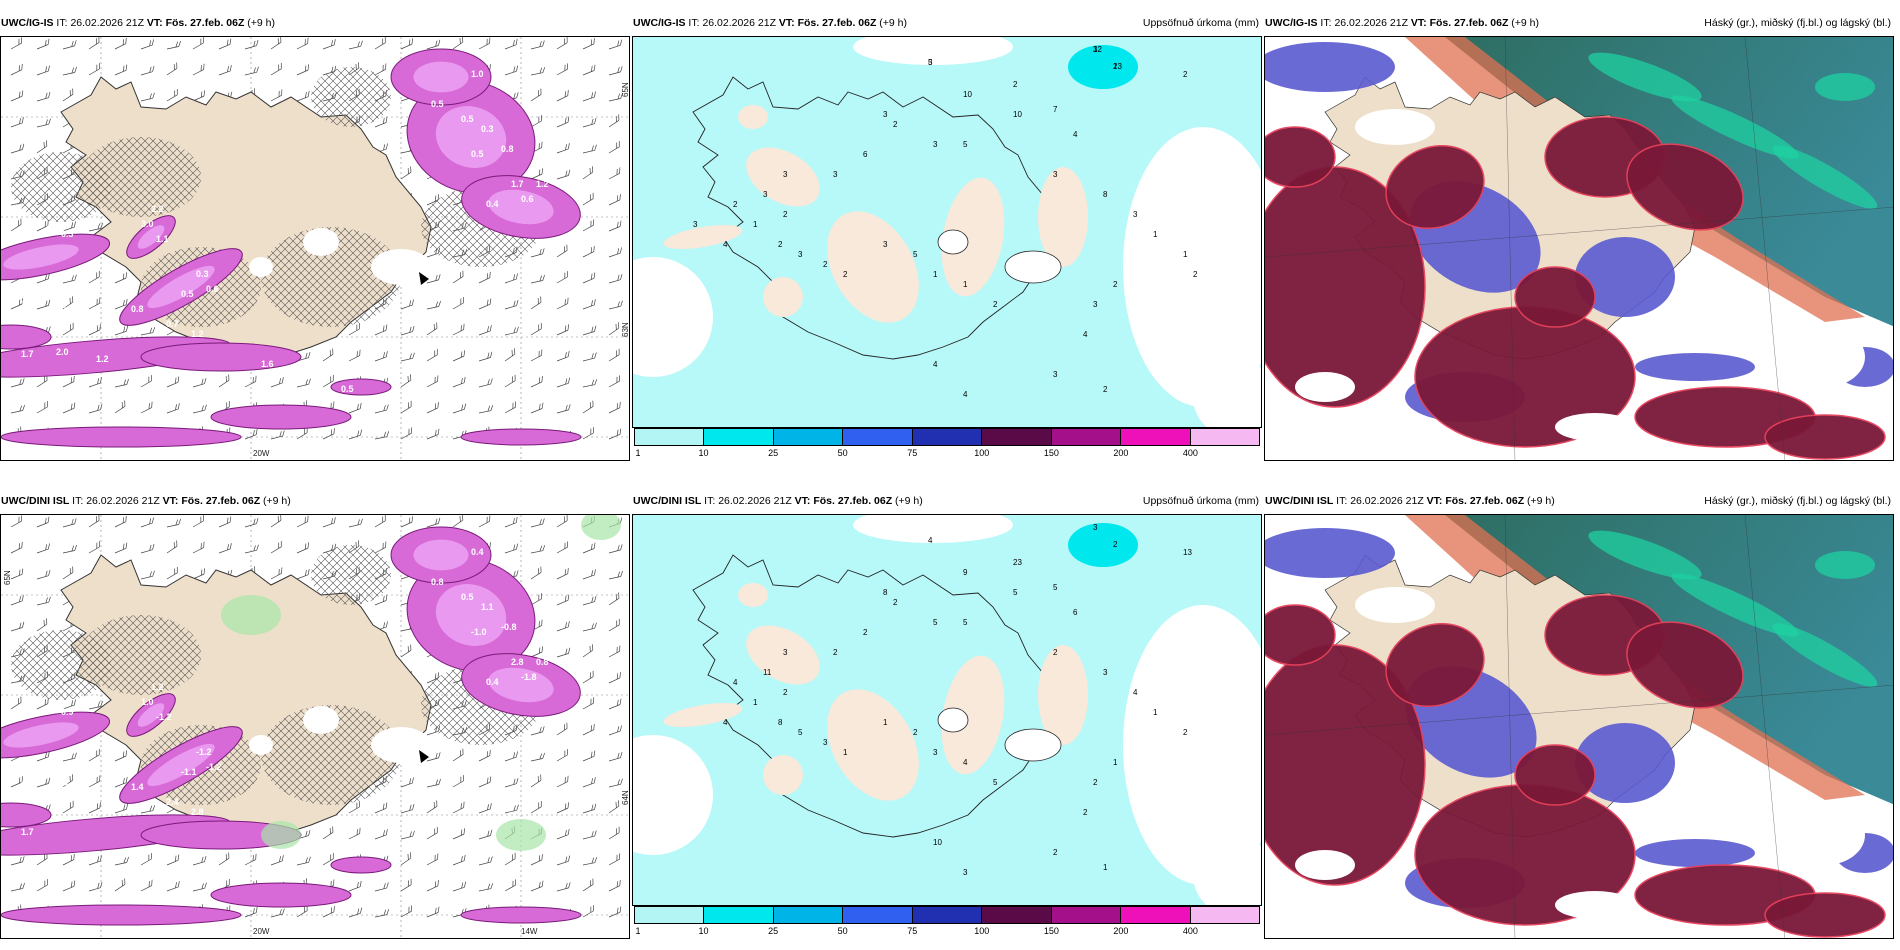  I want to click on scale-label: 10, so click(703, 931).